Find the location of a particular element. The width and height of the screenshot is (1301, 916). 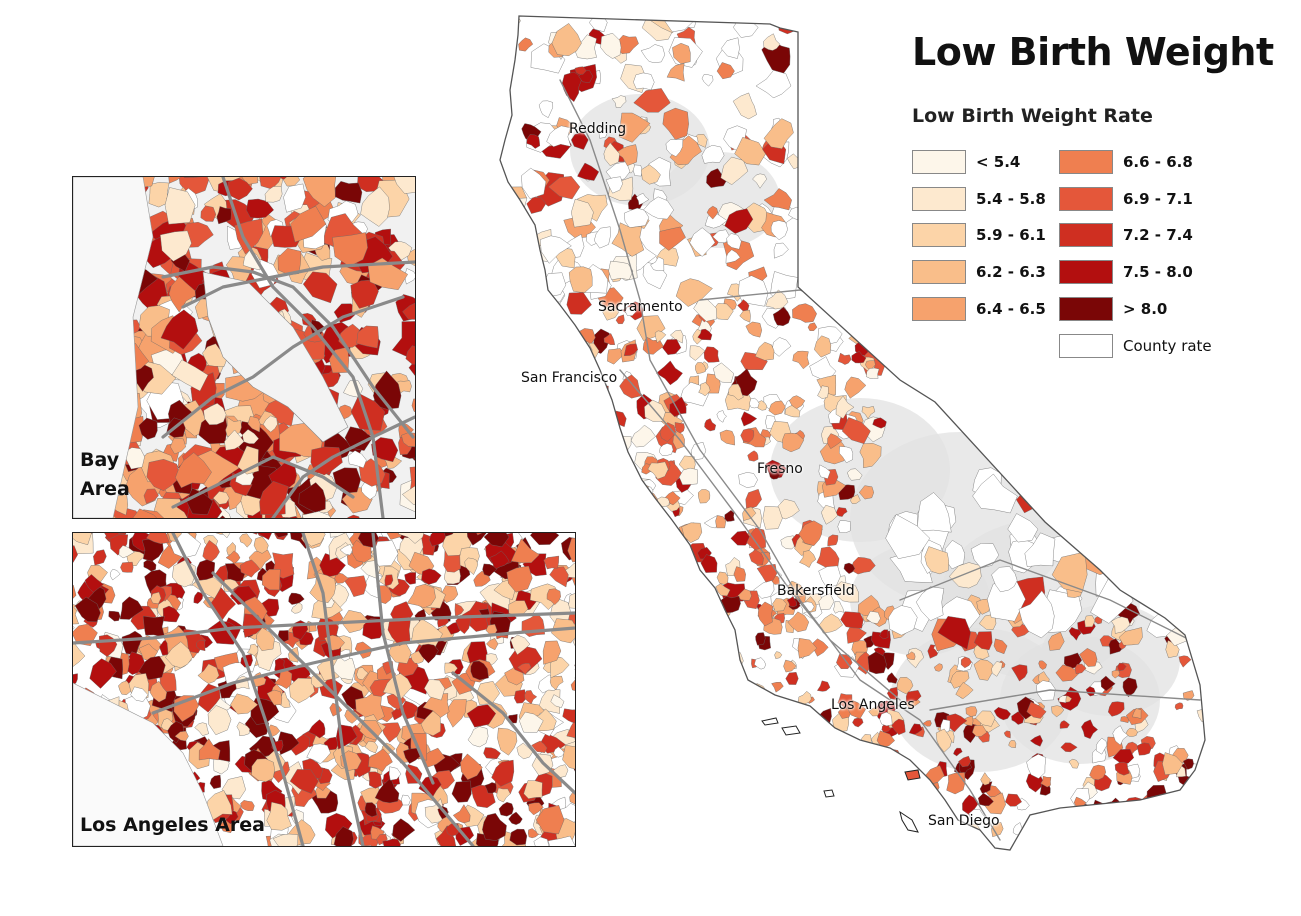

legend-item-6-4-6-5: 6.4 - 6.5 is located at coordinates (979, 309).